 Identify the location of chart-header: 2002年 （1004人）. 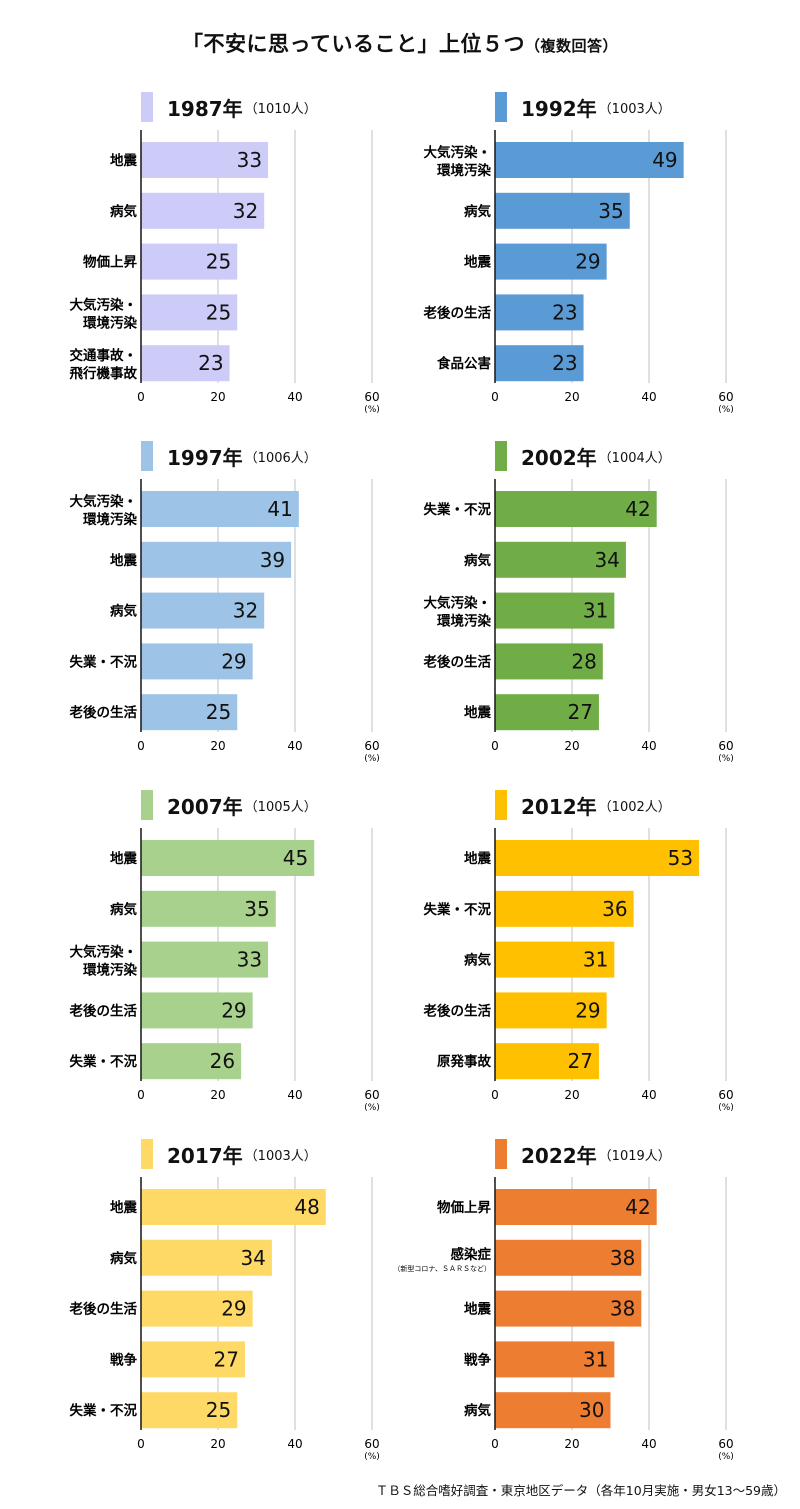
(583, 456).